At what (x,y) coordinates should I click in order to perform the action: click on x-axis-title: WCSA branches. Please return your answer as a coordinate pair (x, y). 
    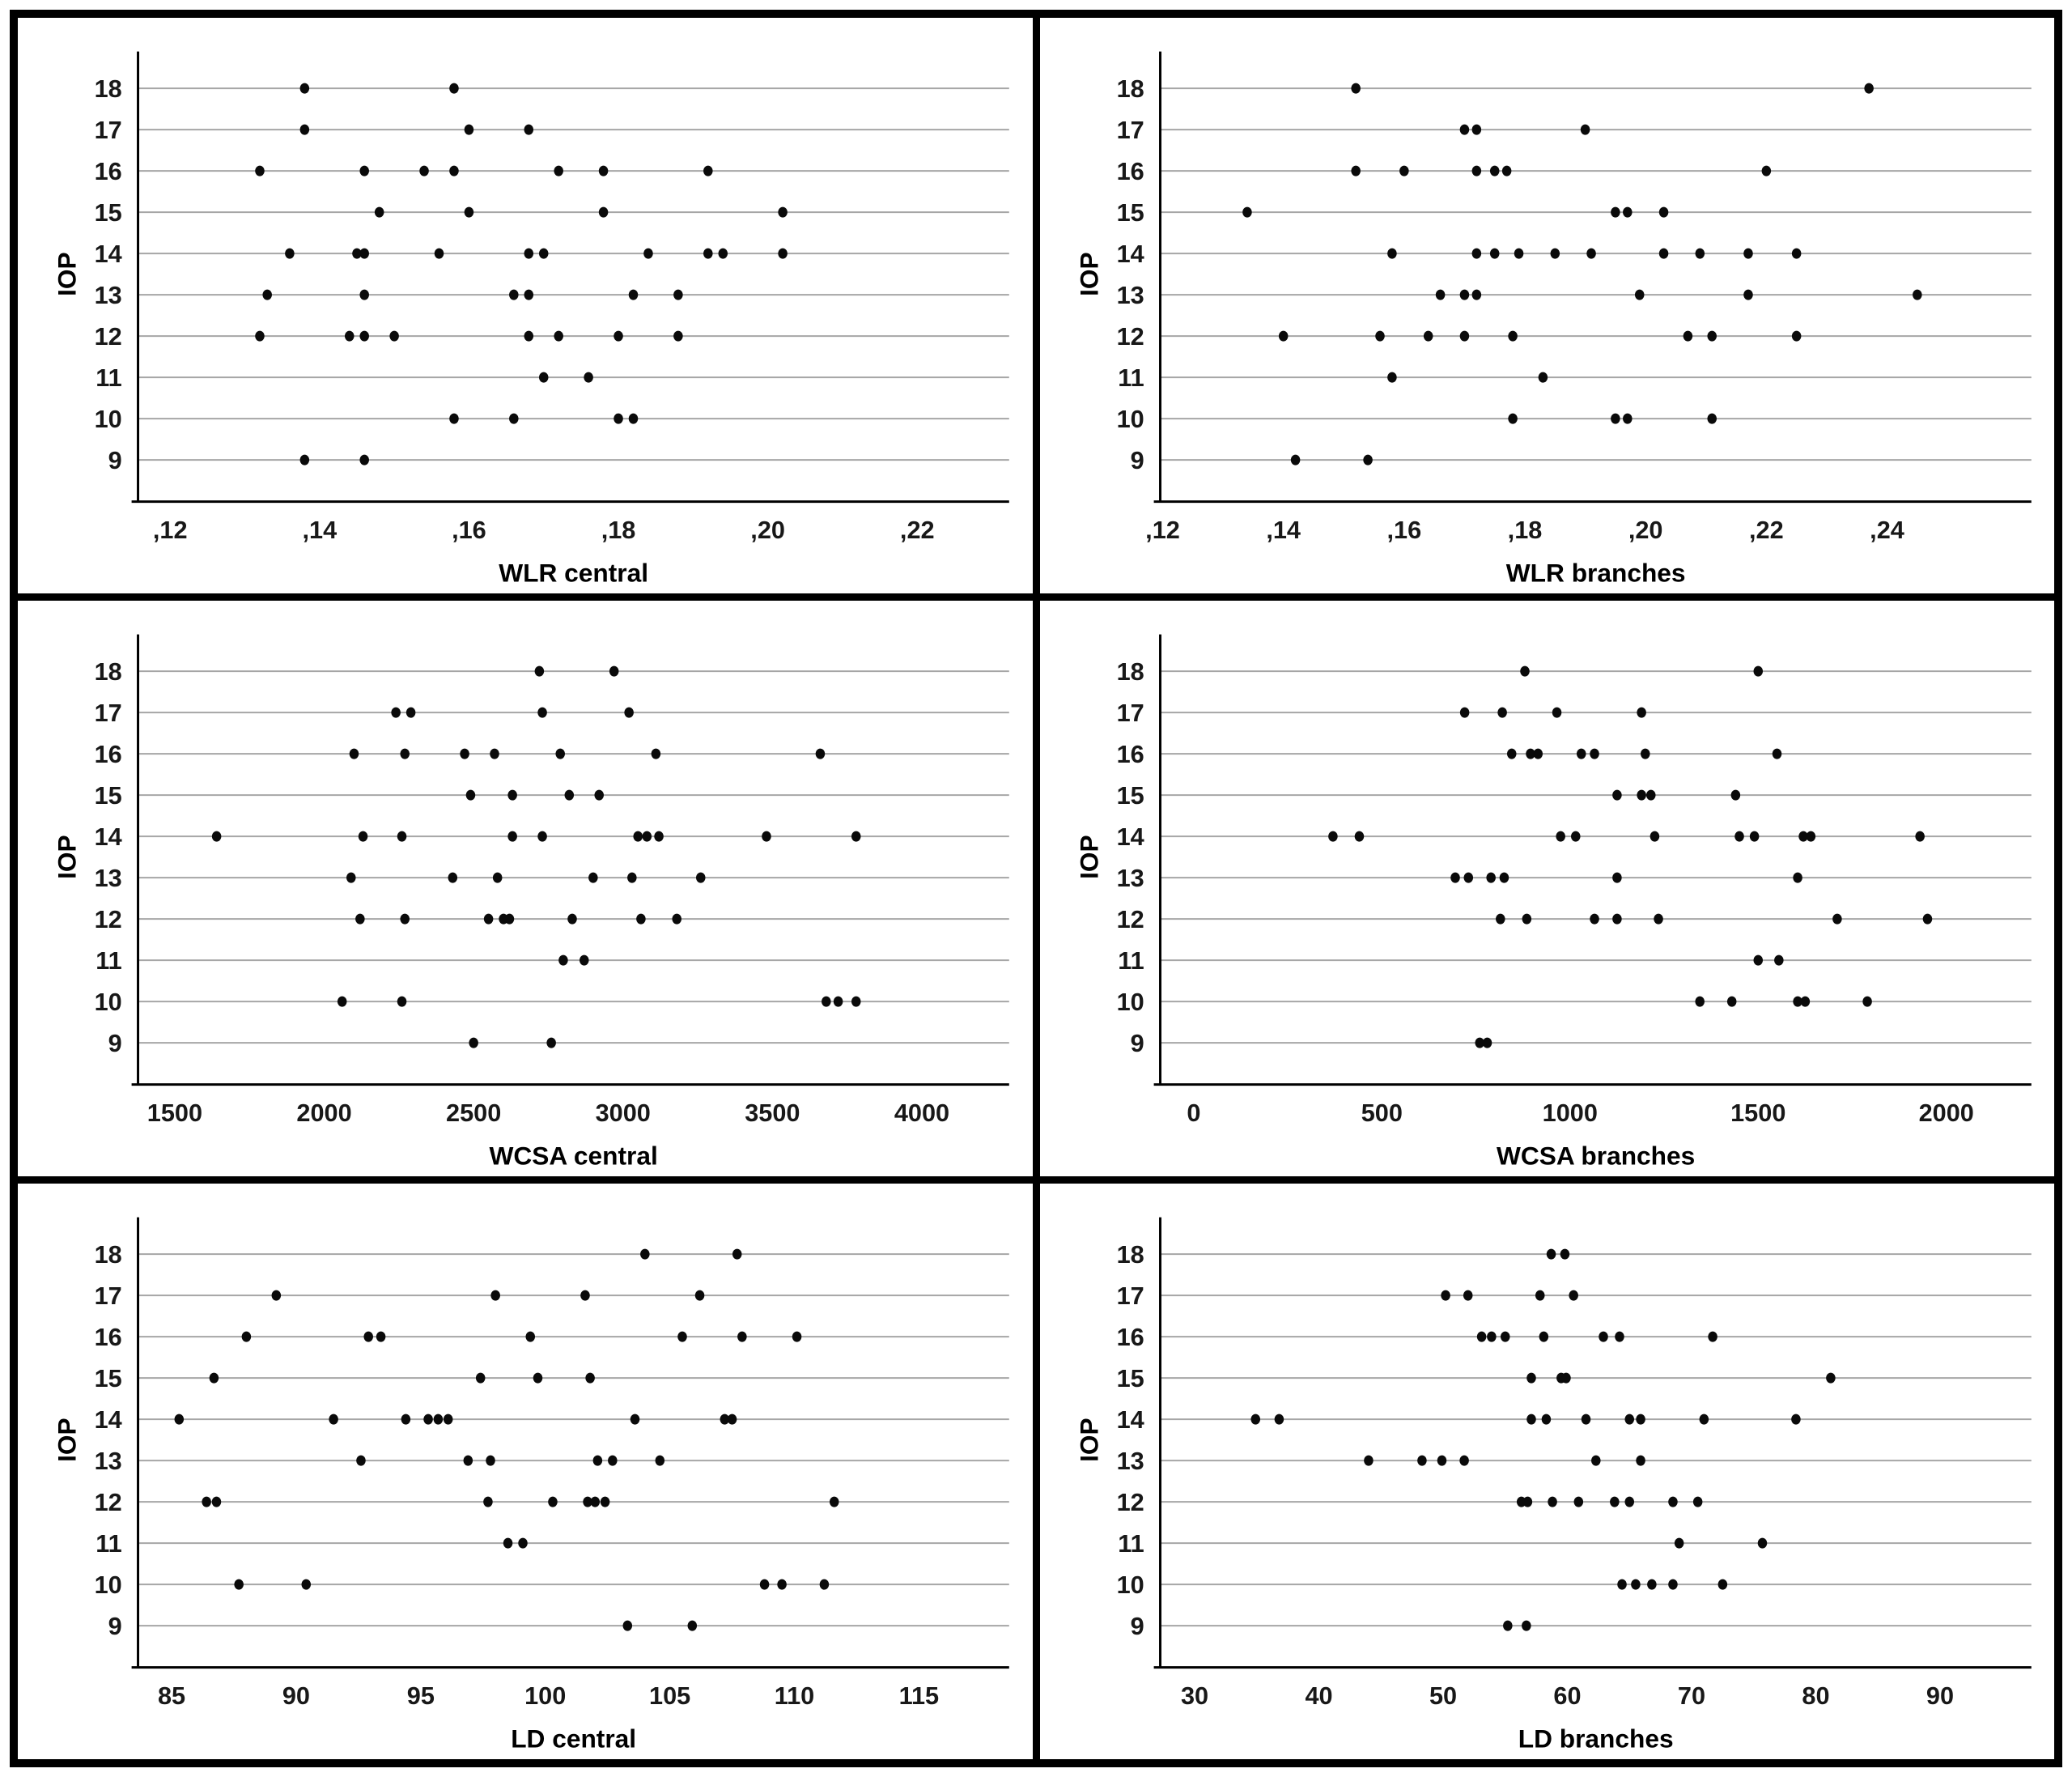
    Looking at the image, I should click on (1596, 1156).